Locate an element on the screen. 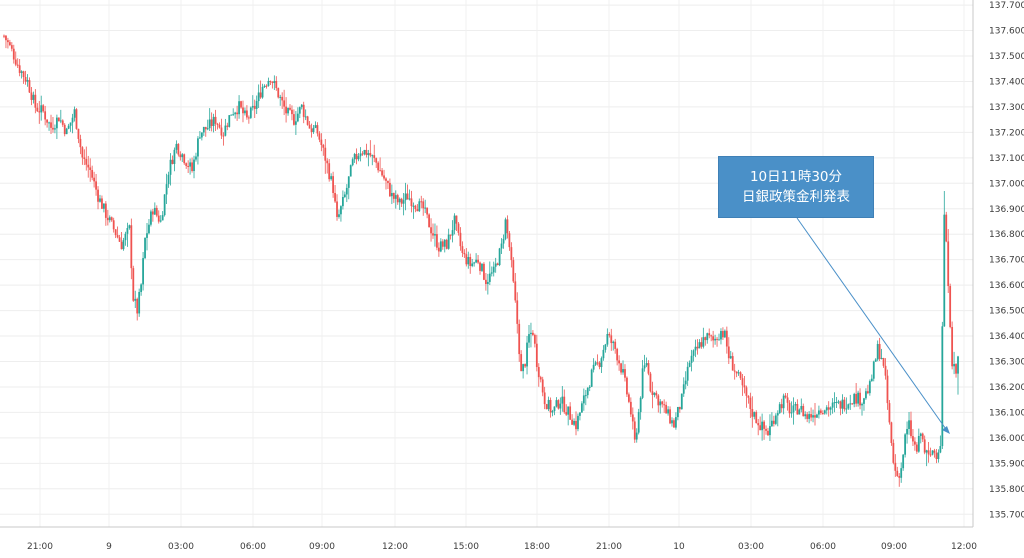  y-tick-label: 136.100 is located at coordinates (1006, 413).